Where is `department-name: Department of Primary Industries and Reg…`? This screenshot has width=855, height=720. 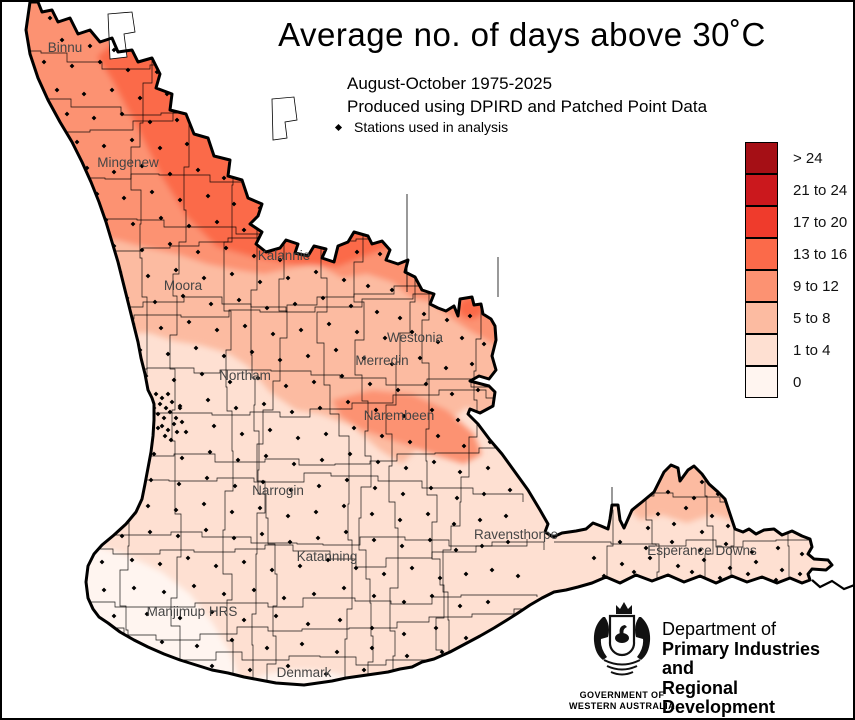 department-name: Department of Primary Industries and Reg… is located at coordinates (757, 668).